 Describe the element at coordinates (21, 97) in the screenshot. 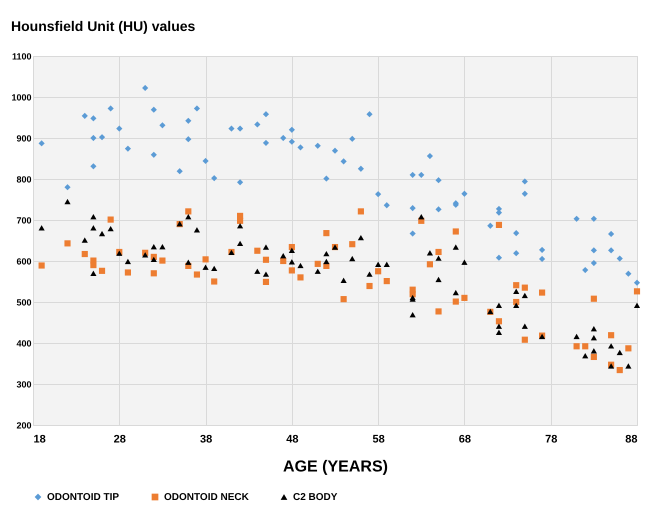

I see `y-tick-label: 1000` at that location.